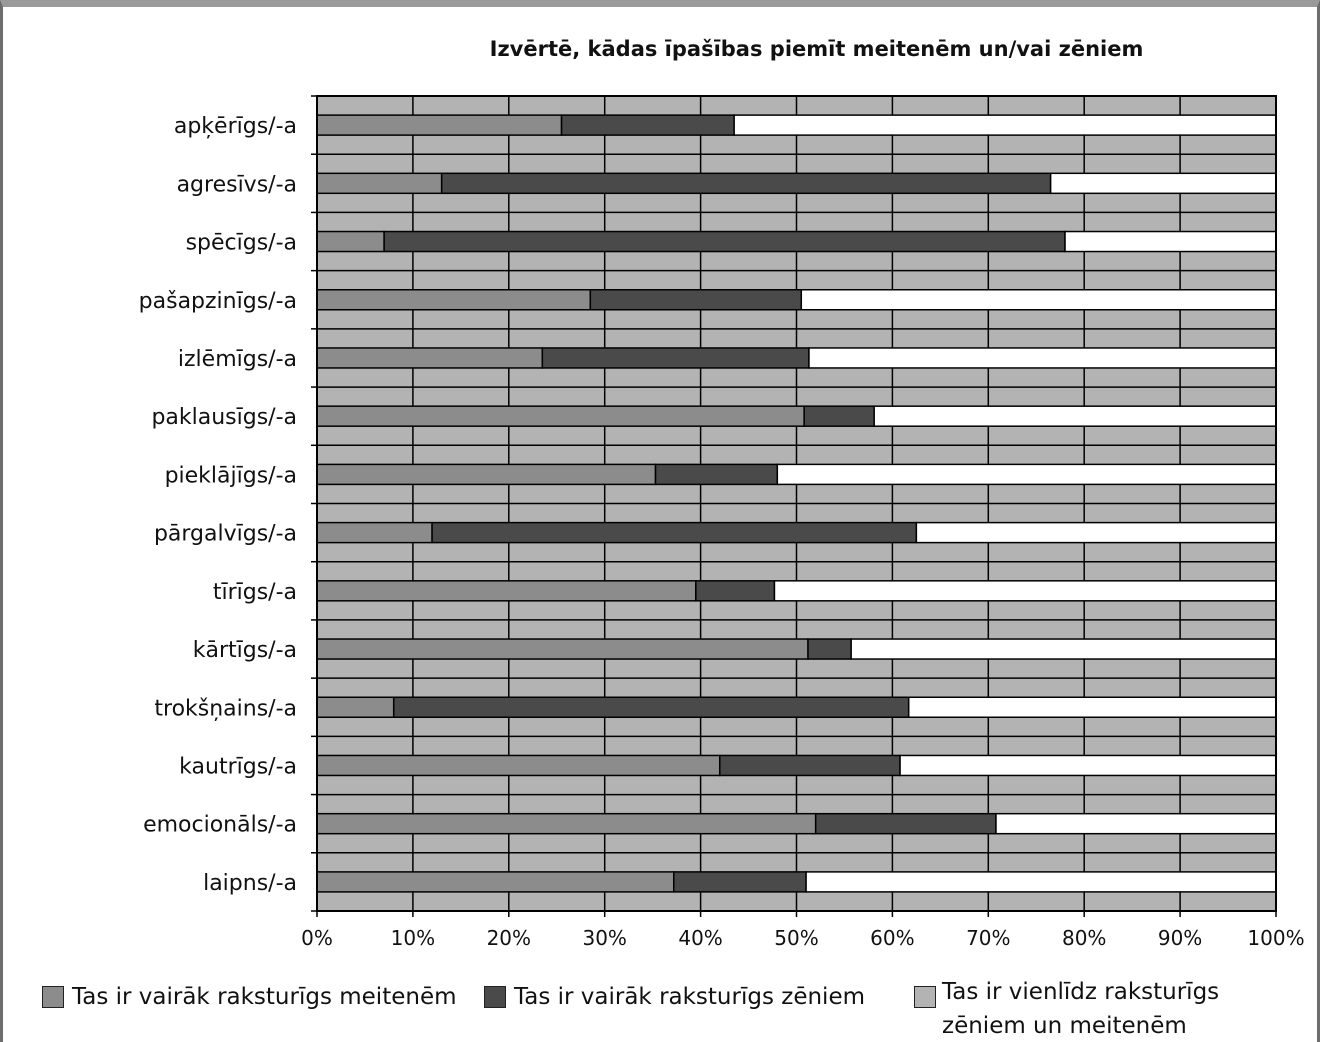 The height and width of the screenshot is (1042, 1320). Describe the element at coordinates (264, 997) in the screenshot. I see `legend-label-girls: Tas ir vairāk raksturīgs meitenēm` at that location.